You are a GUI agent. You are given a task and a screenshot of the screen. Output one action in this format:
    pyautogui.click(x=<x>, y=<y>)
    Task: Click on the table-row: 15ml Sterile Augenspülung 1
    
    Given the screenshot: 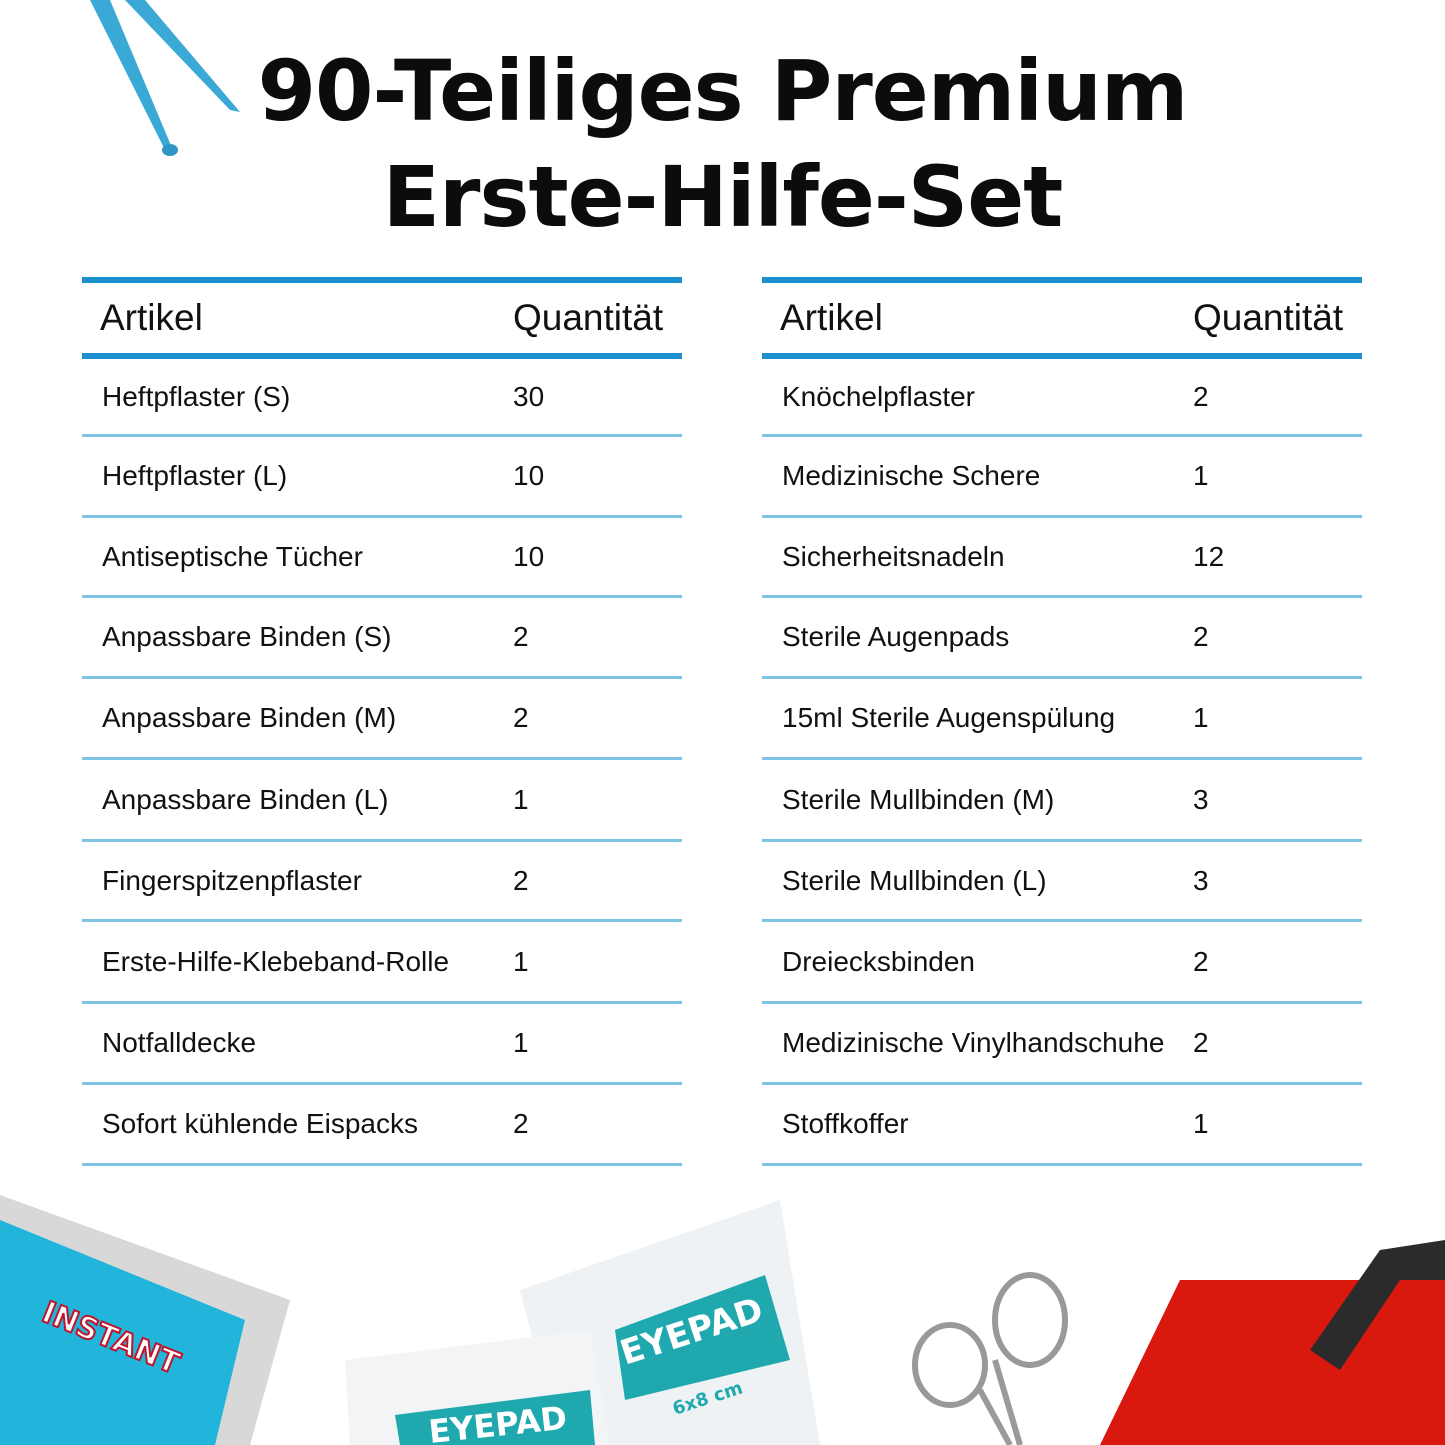 What is the action you would take?
    pyautogui.click(x=1062, y=719)
    